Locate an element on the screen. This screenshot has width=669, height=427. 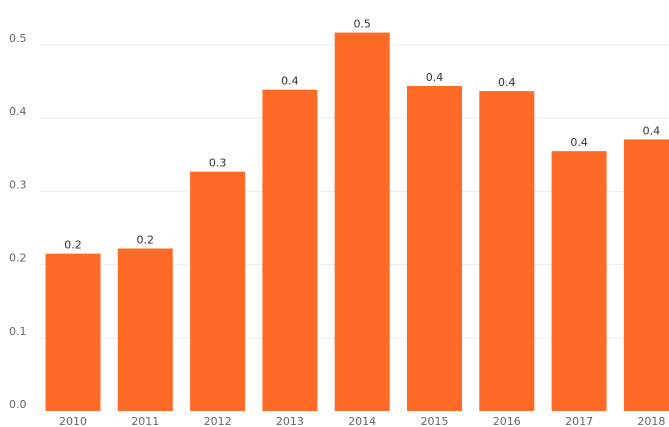
x-tick-label-2017: 2017 is located at coordinates (579, 421).